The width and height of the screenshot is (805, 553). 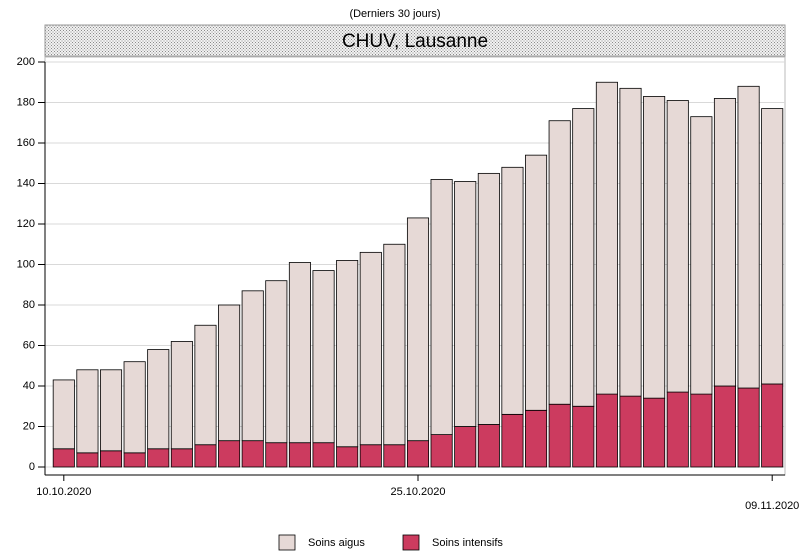 I want to click on title-box, so click(x=415, y=40).